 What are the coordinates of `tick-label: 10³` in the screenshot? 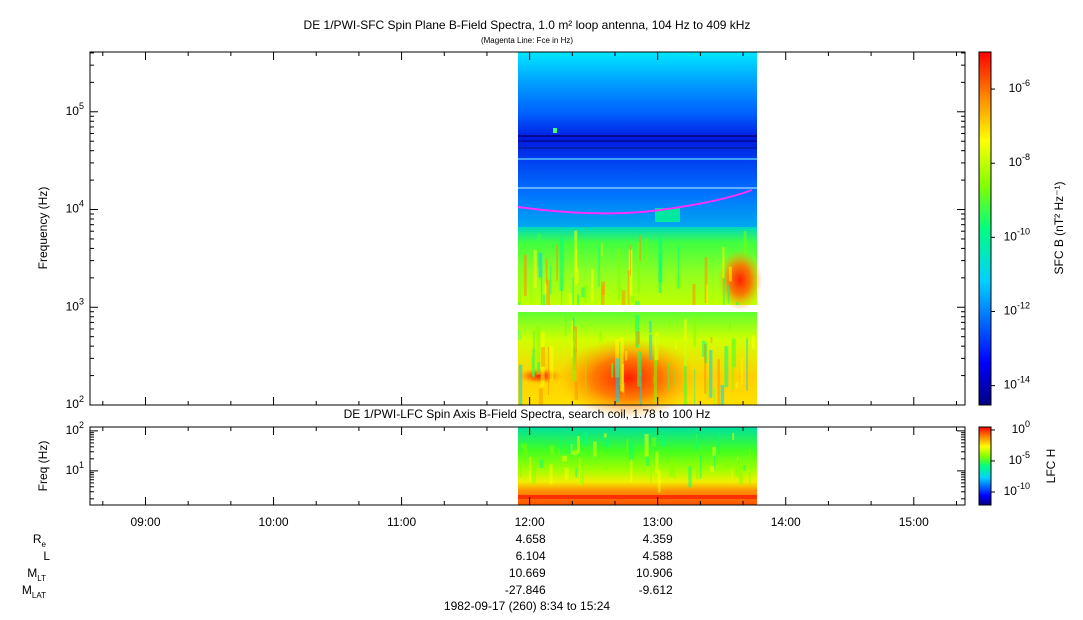 It's located at (75, 305).